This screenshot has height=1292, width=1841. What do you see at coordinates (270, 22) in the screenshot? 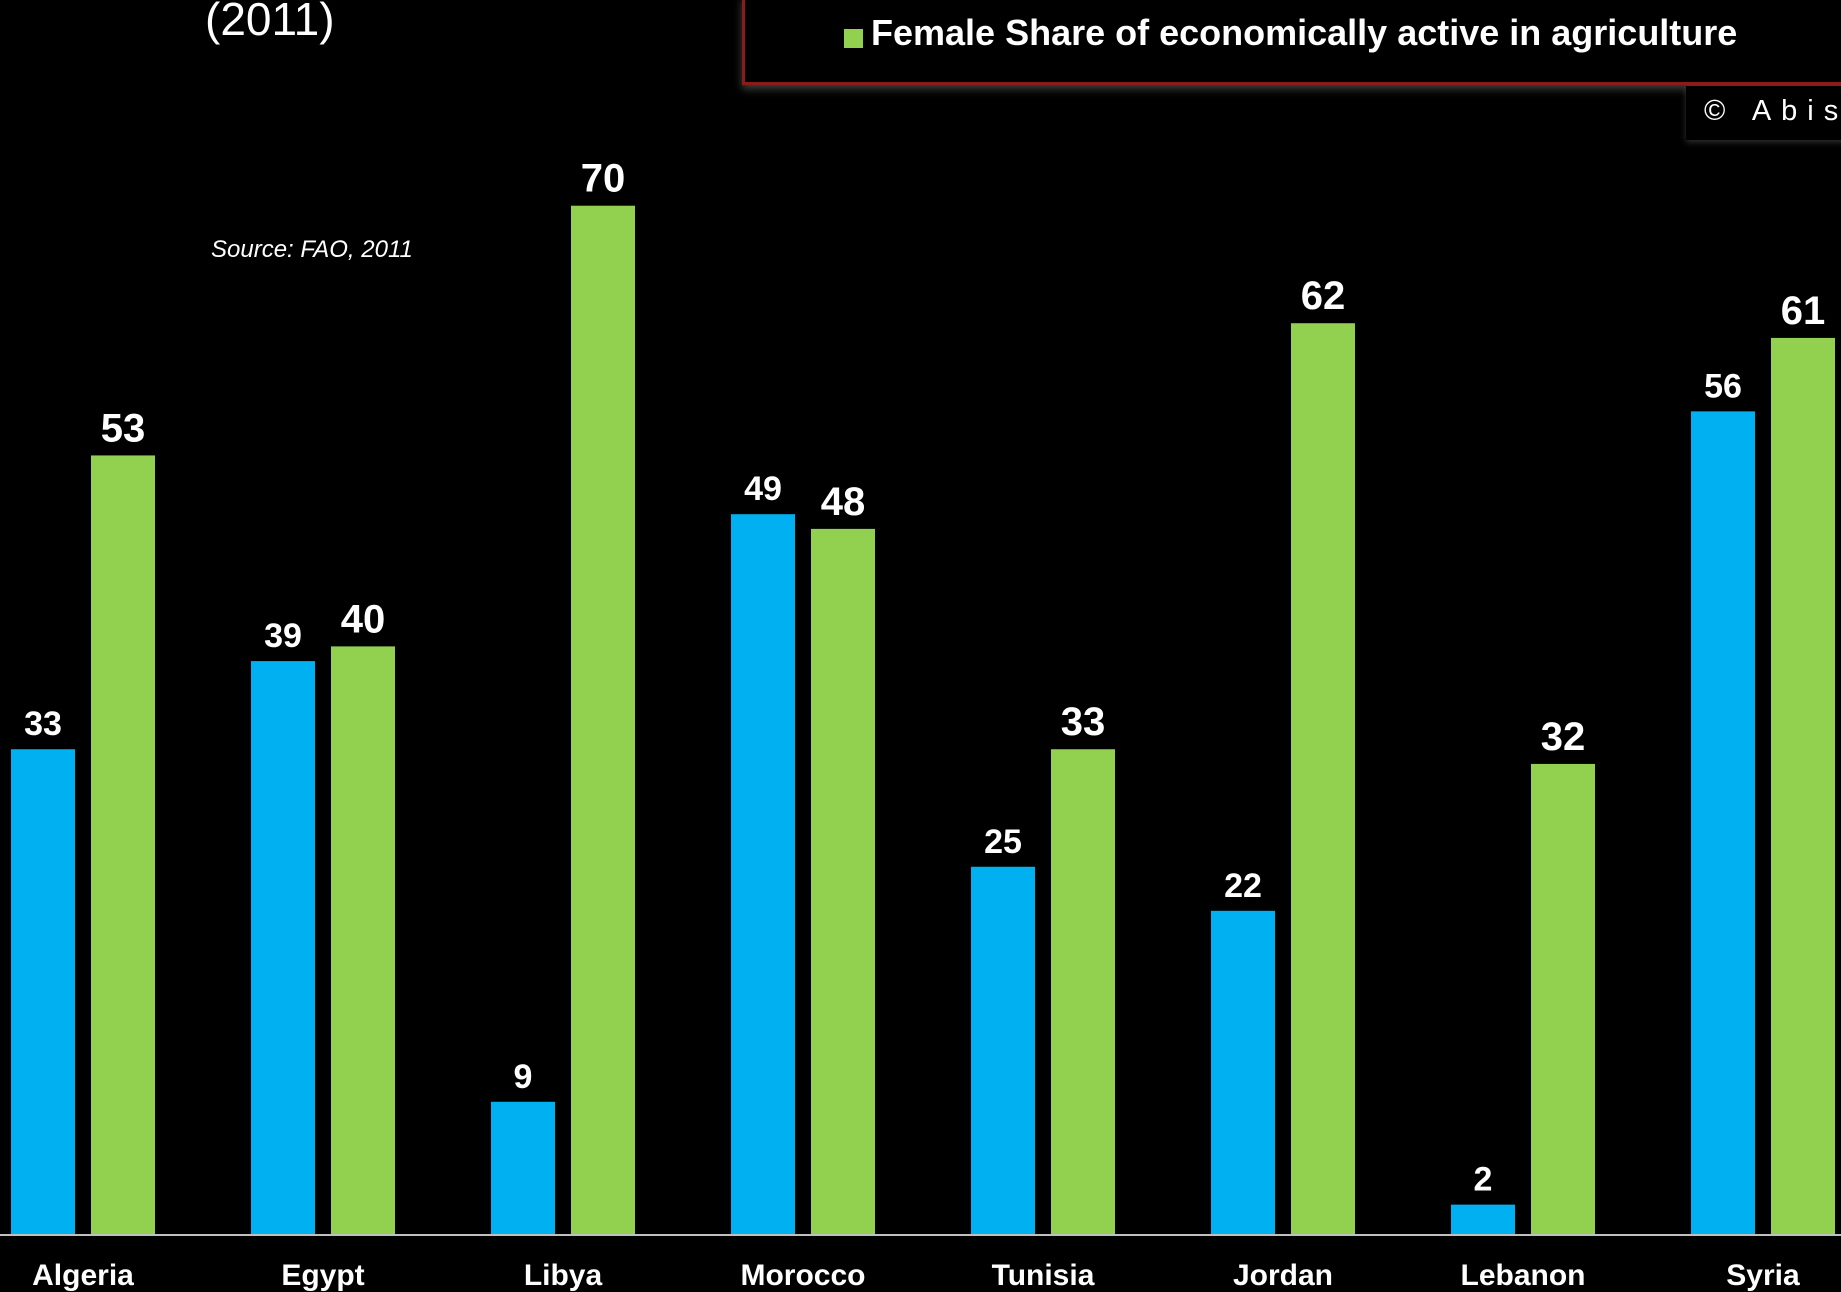
I see `chart-subtitle: (2011)` at bounding box center [270, 22].